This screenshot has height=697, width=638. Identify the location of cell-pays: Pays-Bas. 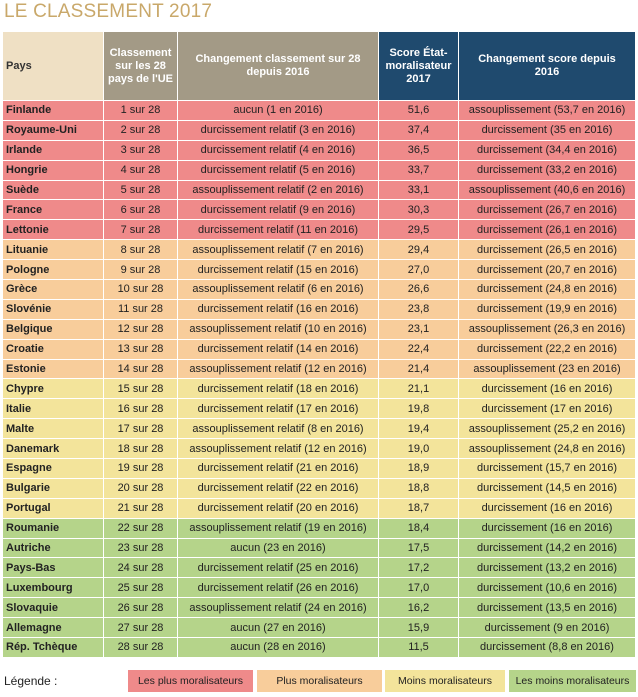
(53, 568).